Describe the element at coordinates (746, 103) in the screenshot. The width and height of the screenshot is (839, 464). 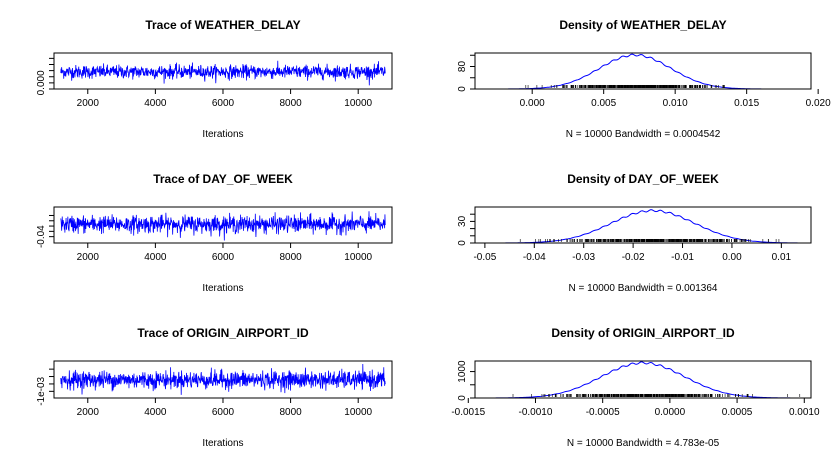
I see `x-tick-label: 0.015` at that location.